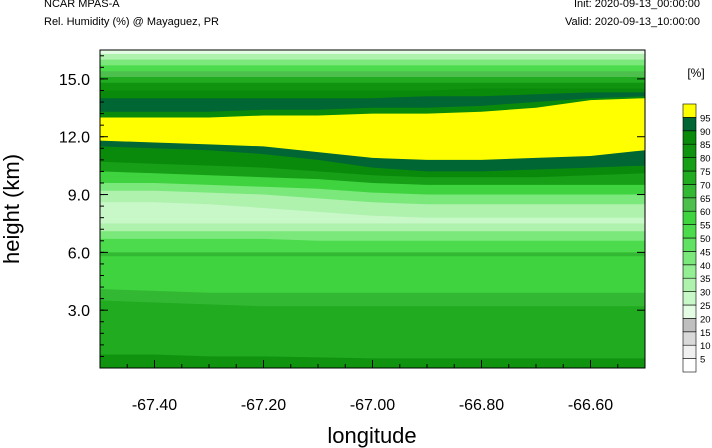 The height and width of the screenshot is (448, 712). What do you see at coordinates (705, 118) in the screenshot?
I see `colorbar-label: 95` at bounding box center [705, 118].